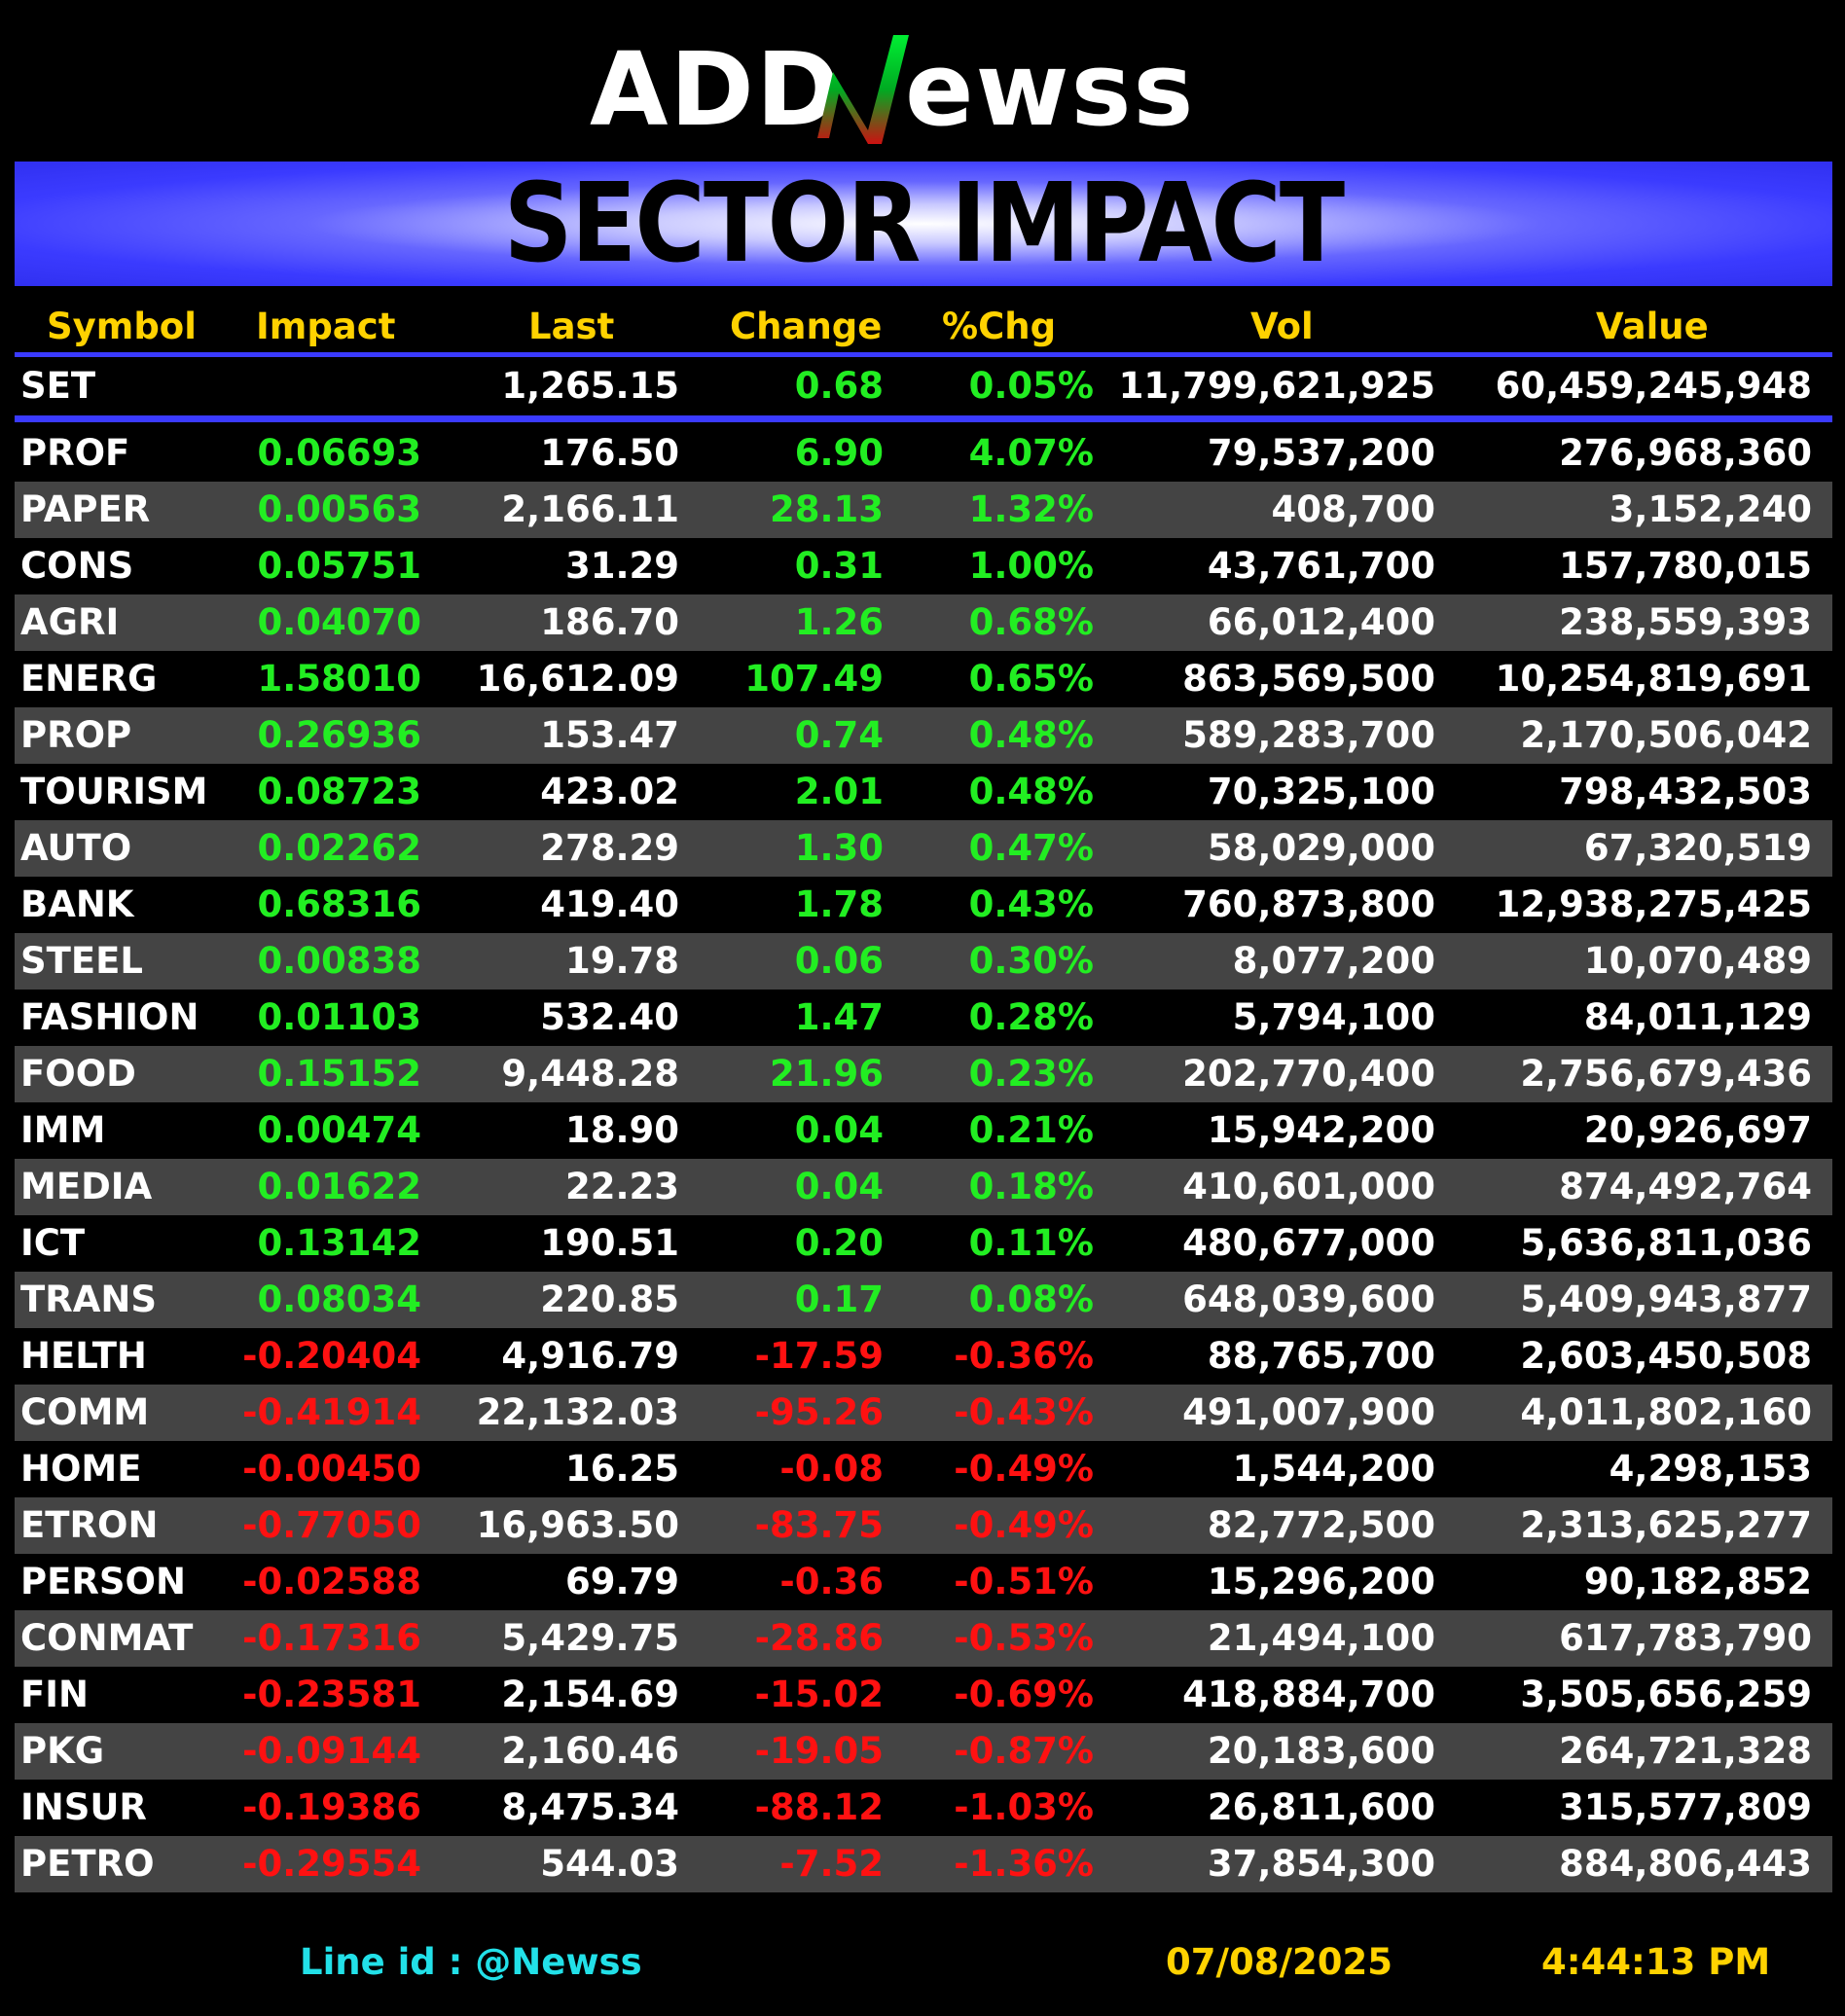 This screenshot has height=2016, width=1845. Describe the element at coordinates (1031, 735) in the screenshot. I see `sector-pct-change: 0.48%` at that location.